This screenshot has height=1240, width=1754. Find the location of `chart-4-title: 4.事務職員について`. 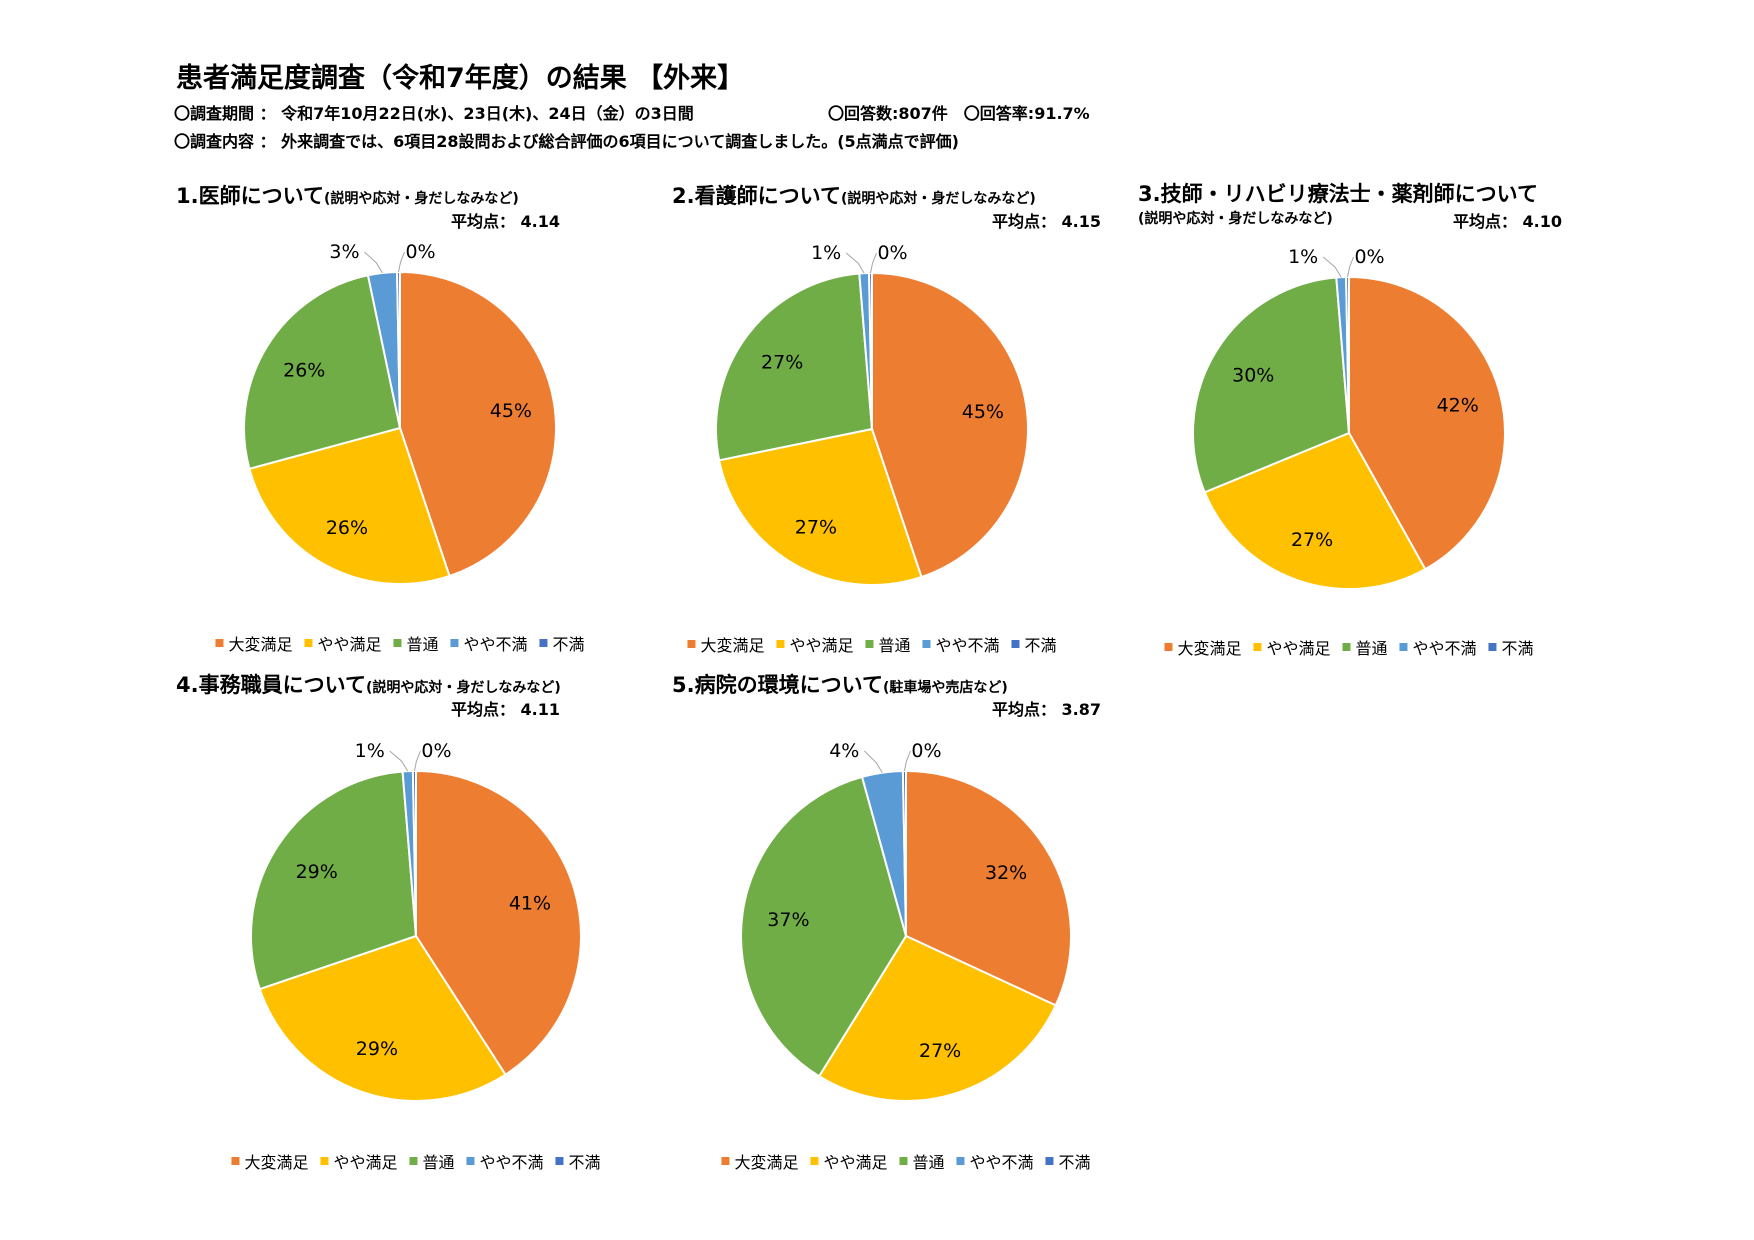

chart-4-title: 4.事務職員について is located at coordinates (271, 685).